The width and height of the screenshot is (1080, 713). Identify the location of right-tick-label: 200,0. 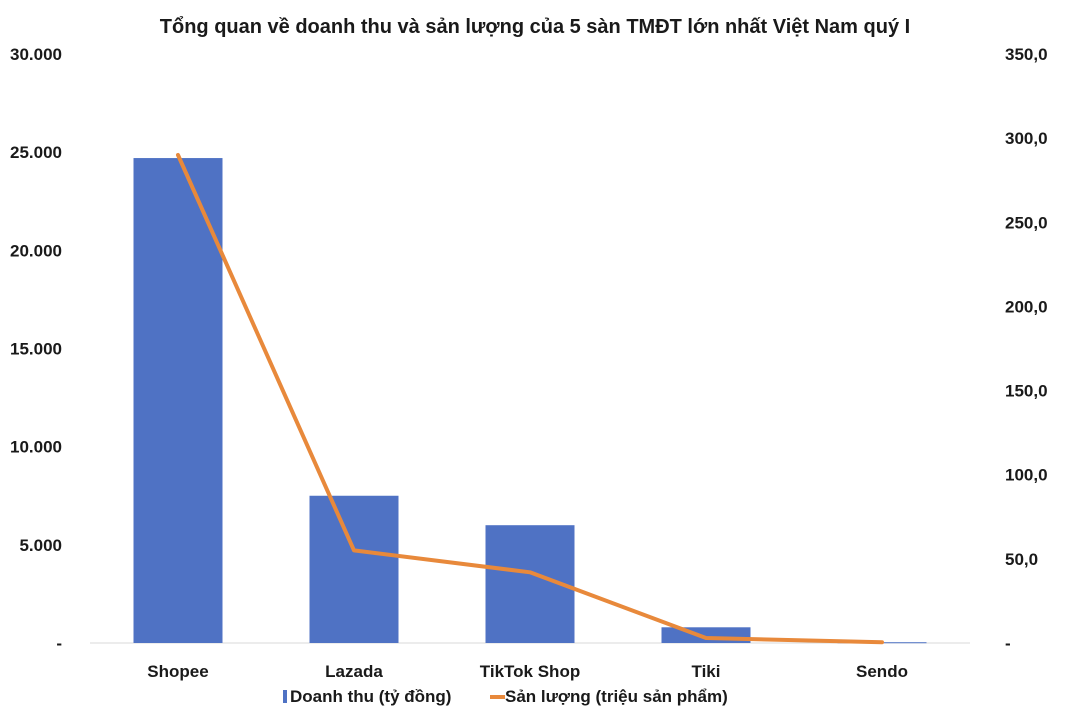
(1026, 306).